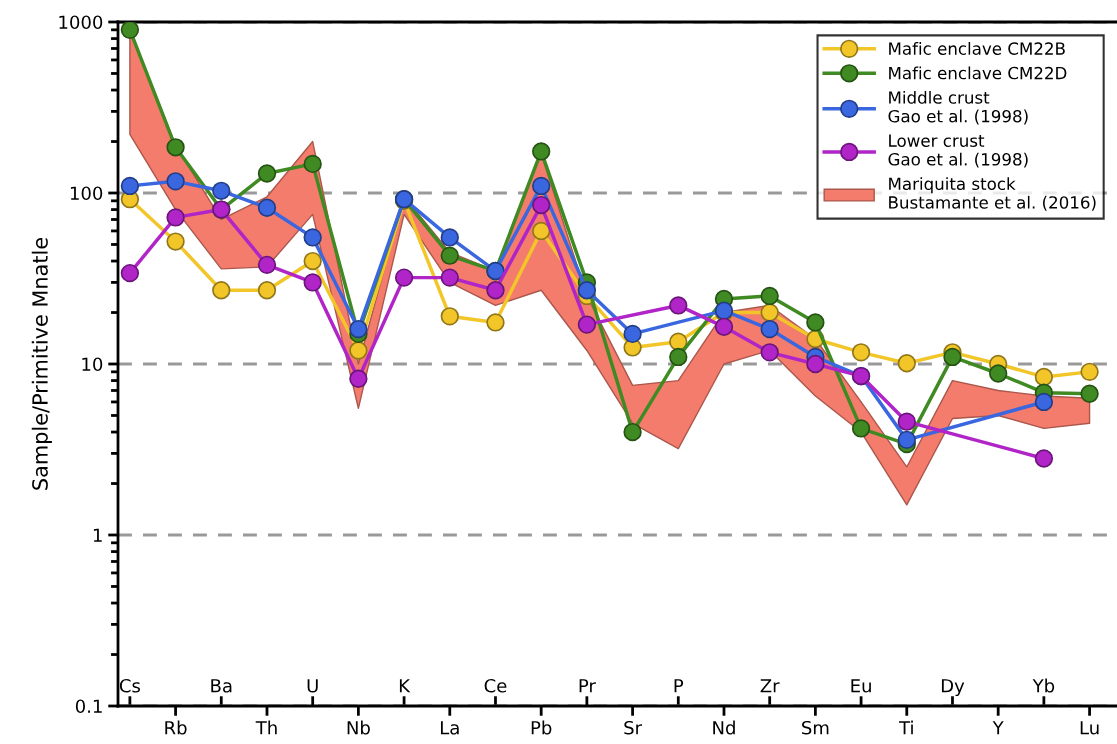 The image size is (1117, 744). Describe the element at coordinates (958, 107) in the screenshot. I see `legend-label: Middle crust Gao et al. (1998)` at that location.